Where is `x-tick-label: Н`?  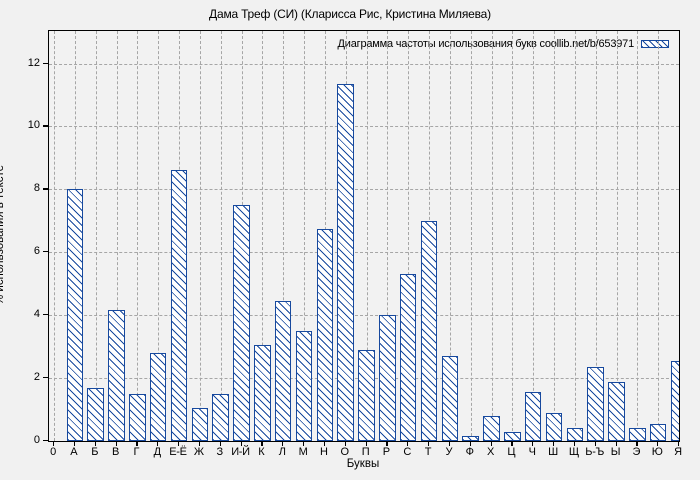 x-tick-label: Н is located at coordinates (324, 452).